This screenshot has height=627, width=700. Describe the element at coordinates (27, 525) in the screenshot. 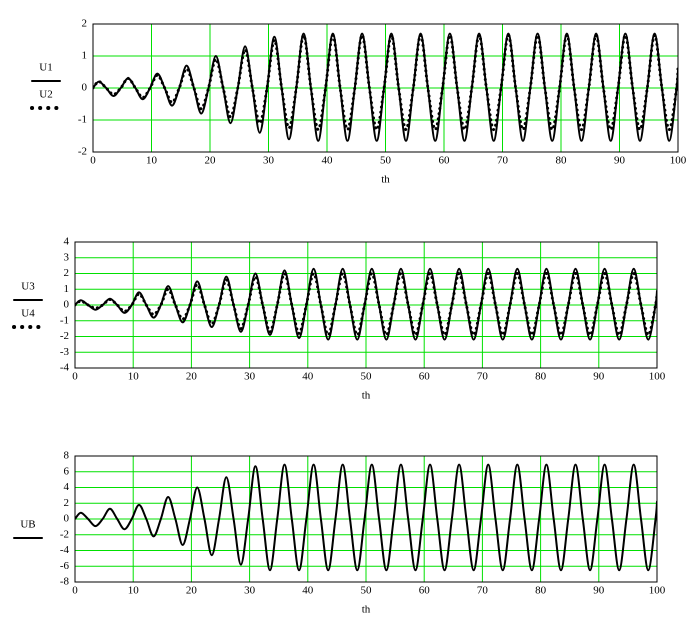

I see `legend-label: UB` at that location.